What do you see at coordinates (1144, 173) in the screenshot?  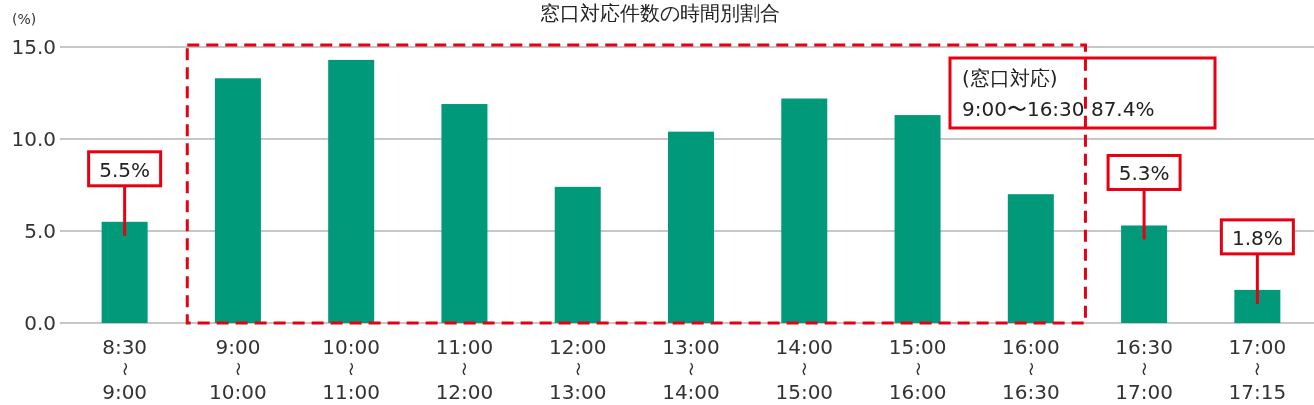 I see `data-label: 5.3%` at bounding box center [1144, 173].